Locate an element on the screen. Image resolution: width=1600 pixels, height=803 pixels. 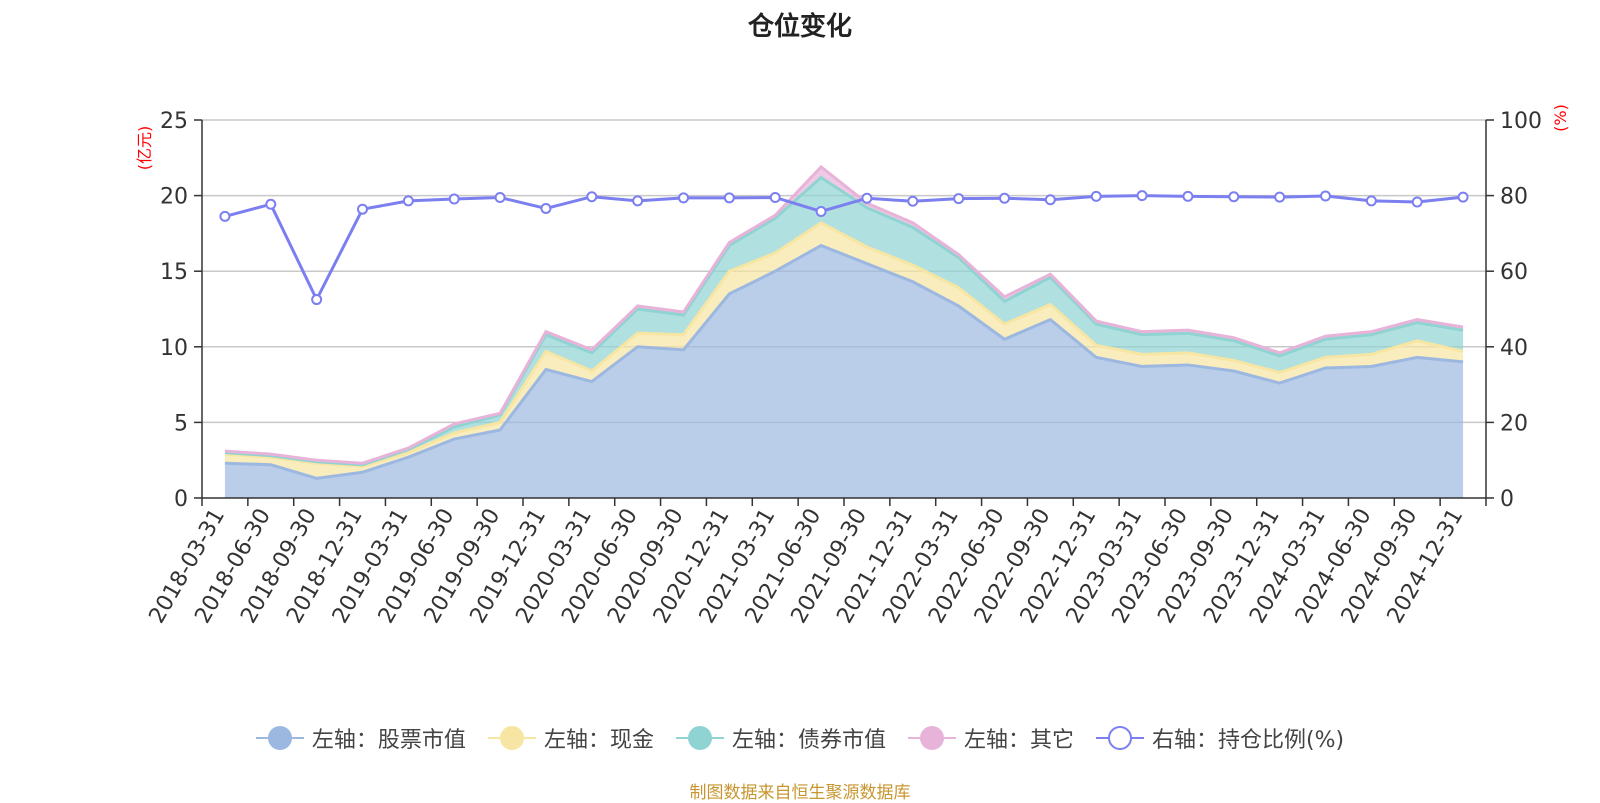
right-axis-tick-label: 80 is located at coordinates (1514, 197).